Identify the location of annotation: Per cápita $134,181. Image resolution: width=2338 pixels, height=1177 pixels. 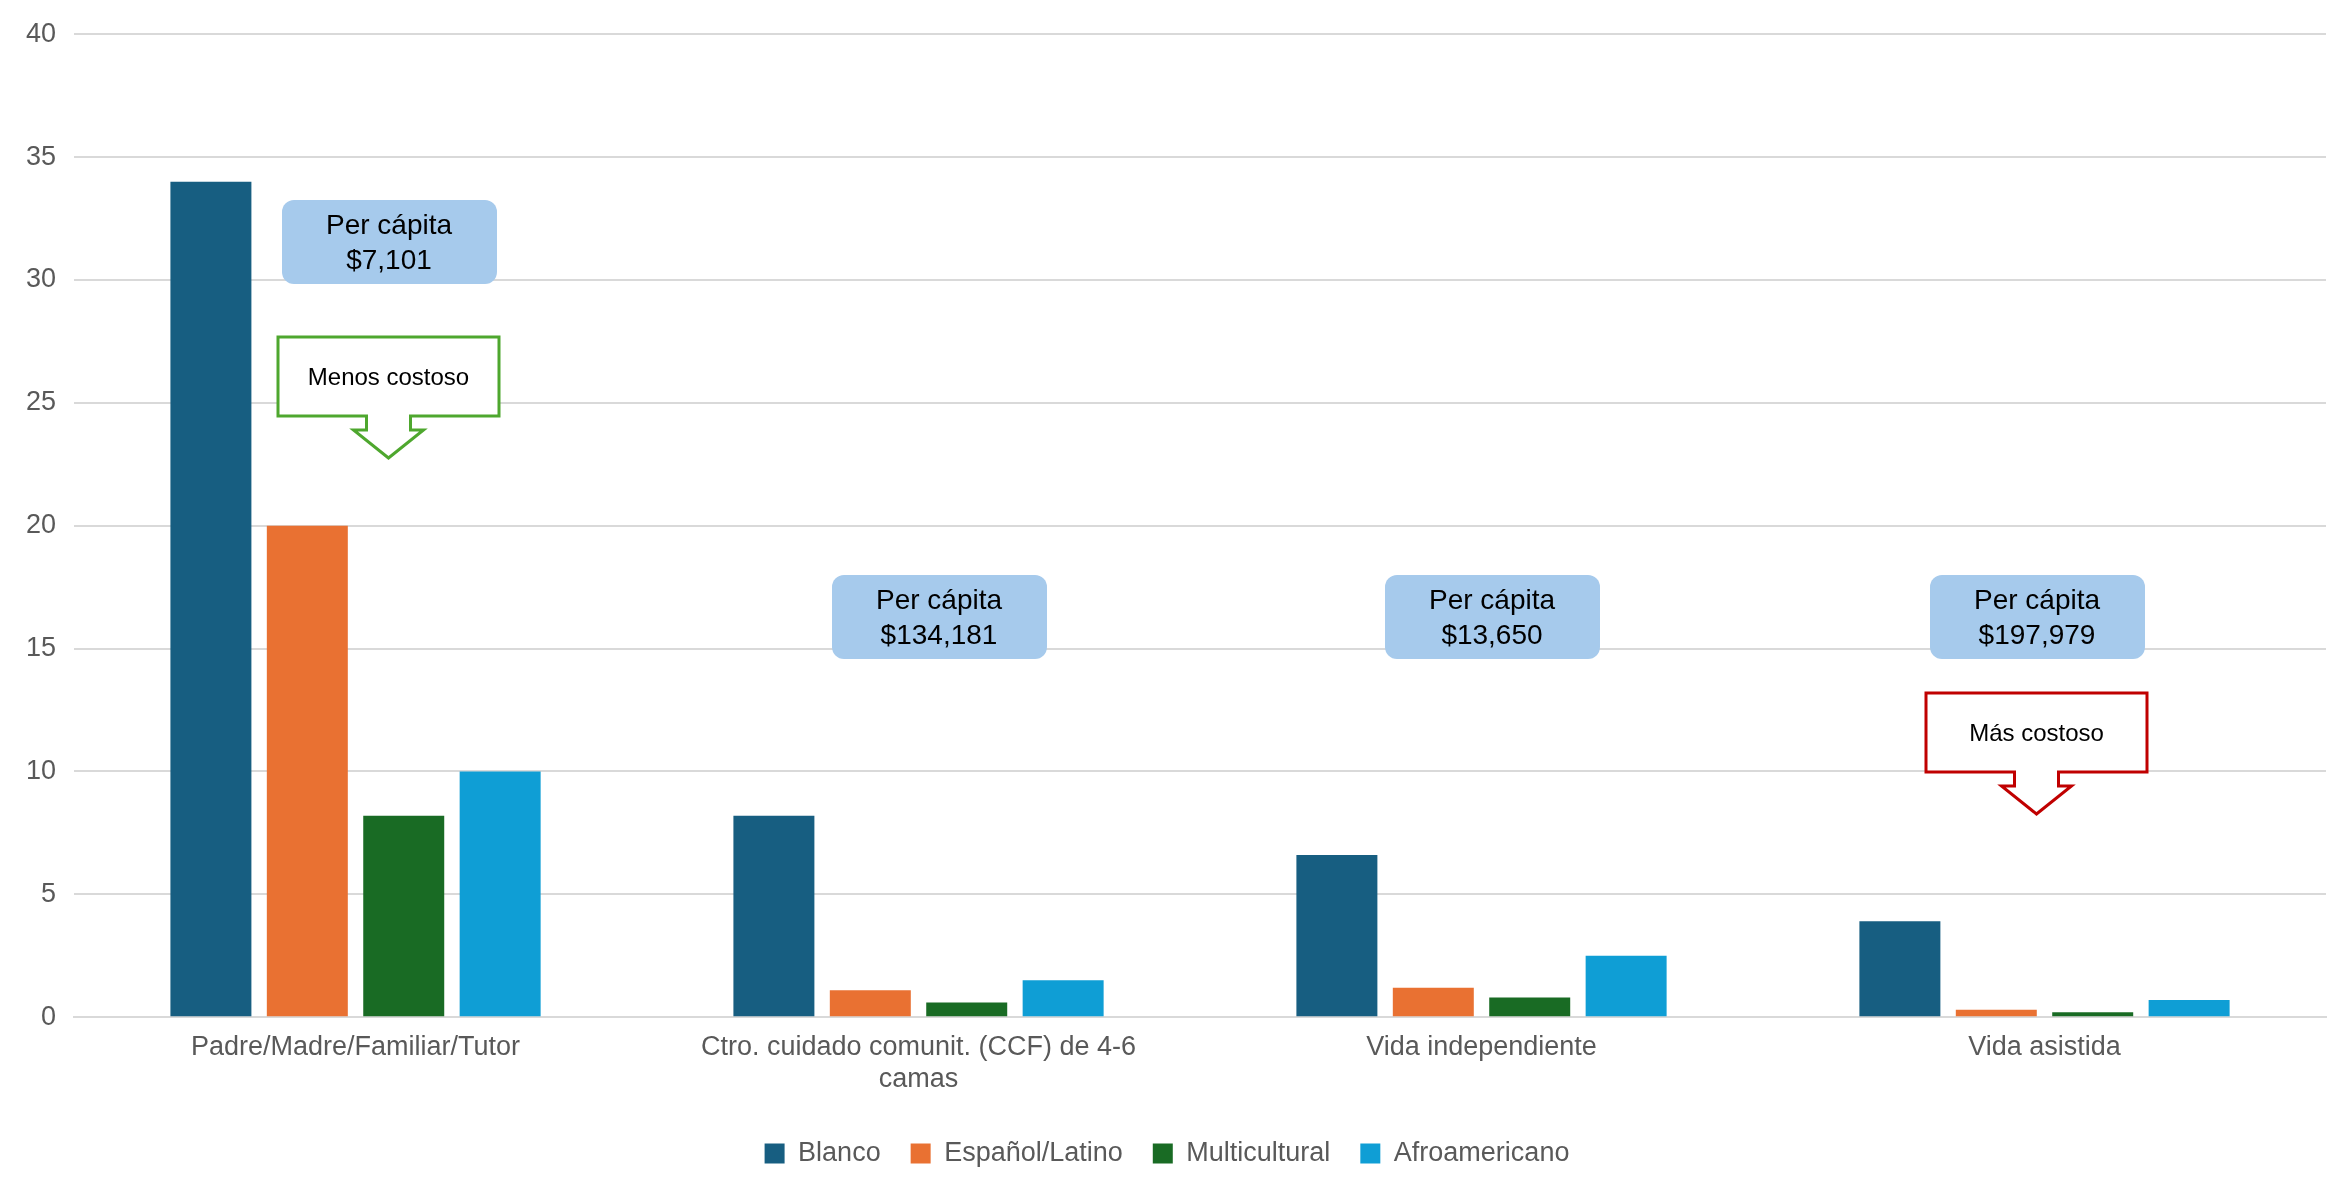
(939, 617).